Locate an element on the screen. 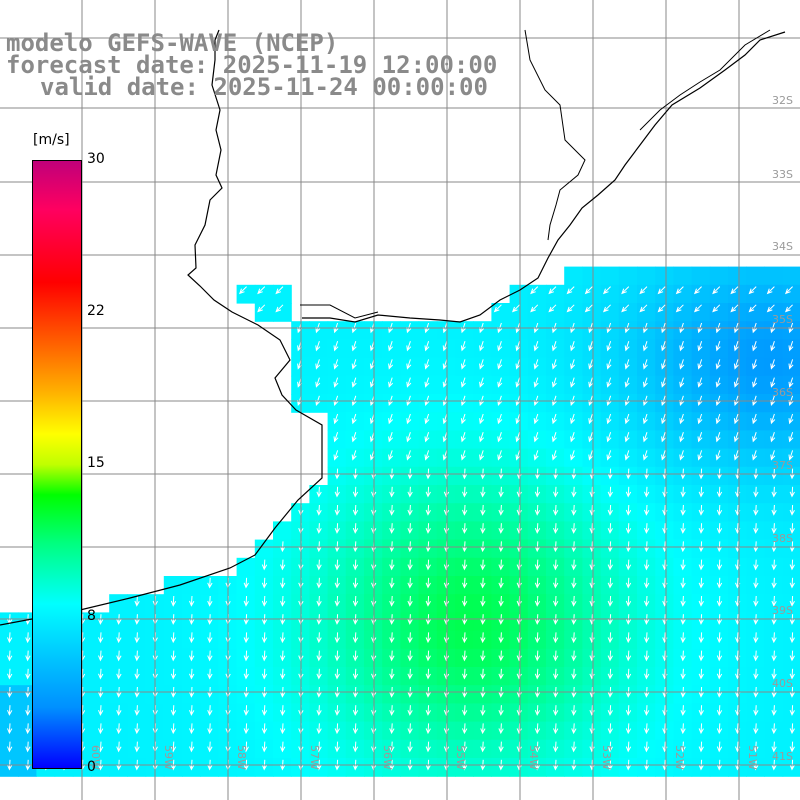  latitude-label: 37S is located at coordinates (782, 465).